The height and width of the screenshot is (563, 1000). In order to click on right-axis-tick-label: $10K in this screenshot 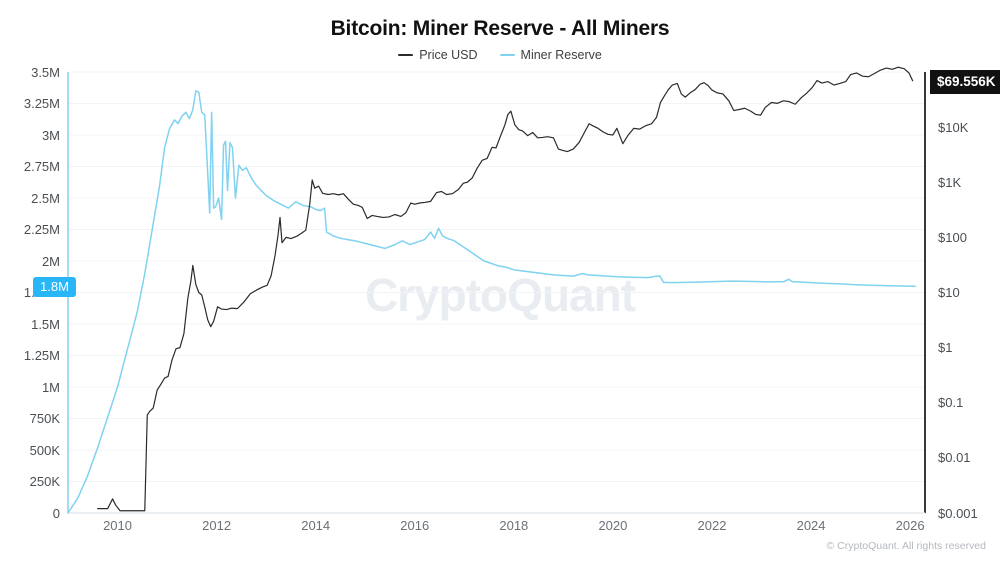, I will do `click(953, 127)`.